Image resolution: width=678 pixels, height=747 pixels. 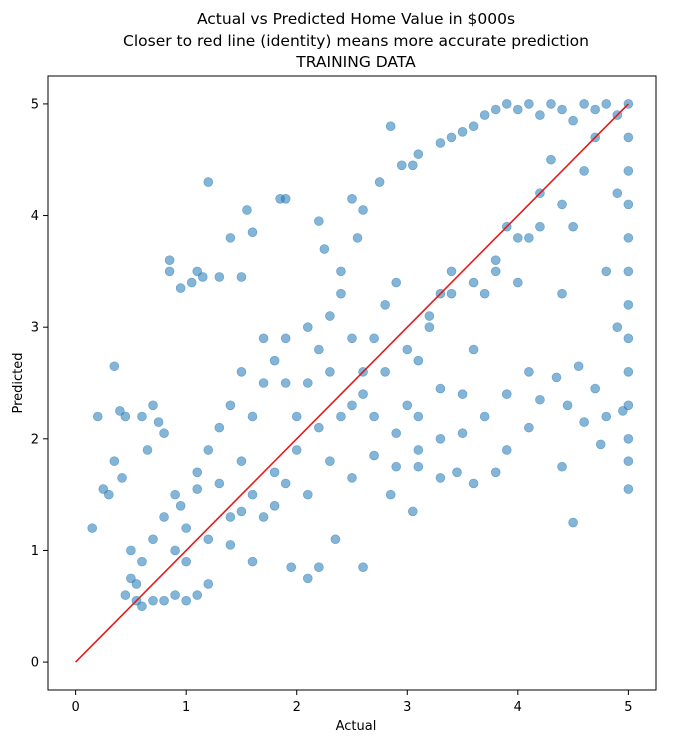 I want to click on y-axis-label: Predicted, so click(x=18, y=382).